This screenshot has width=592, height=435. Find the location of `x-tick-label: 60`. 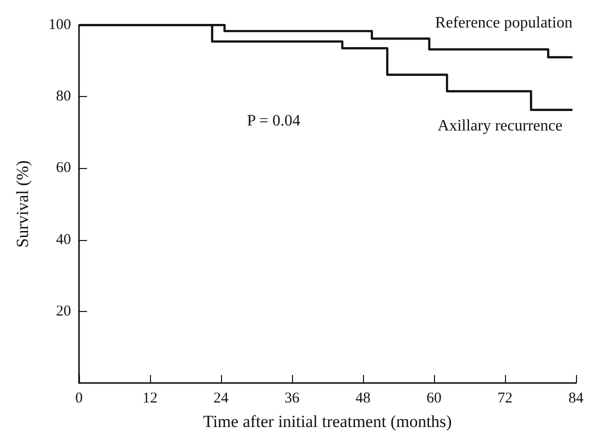

x-tick-label: 60 is located at coordinates (434, 398).